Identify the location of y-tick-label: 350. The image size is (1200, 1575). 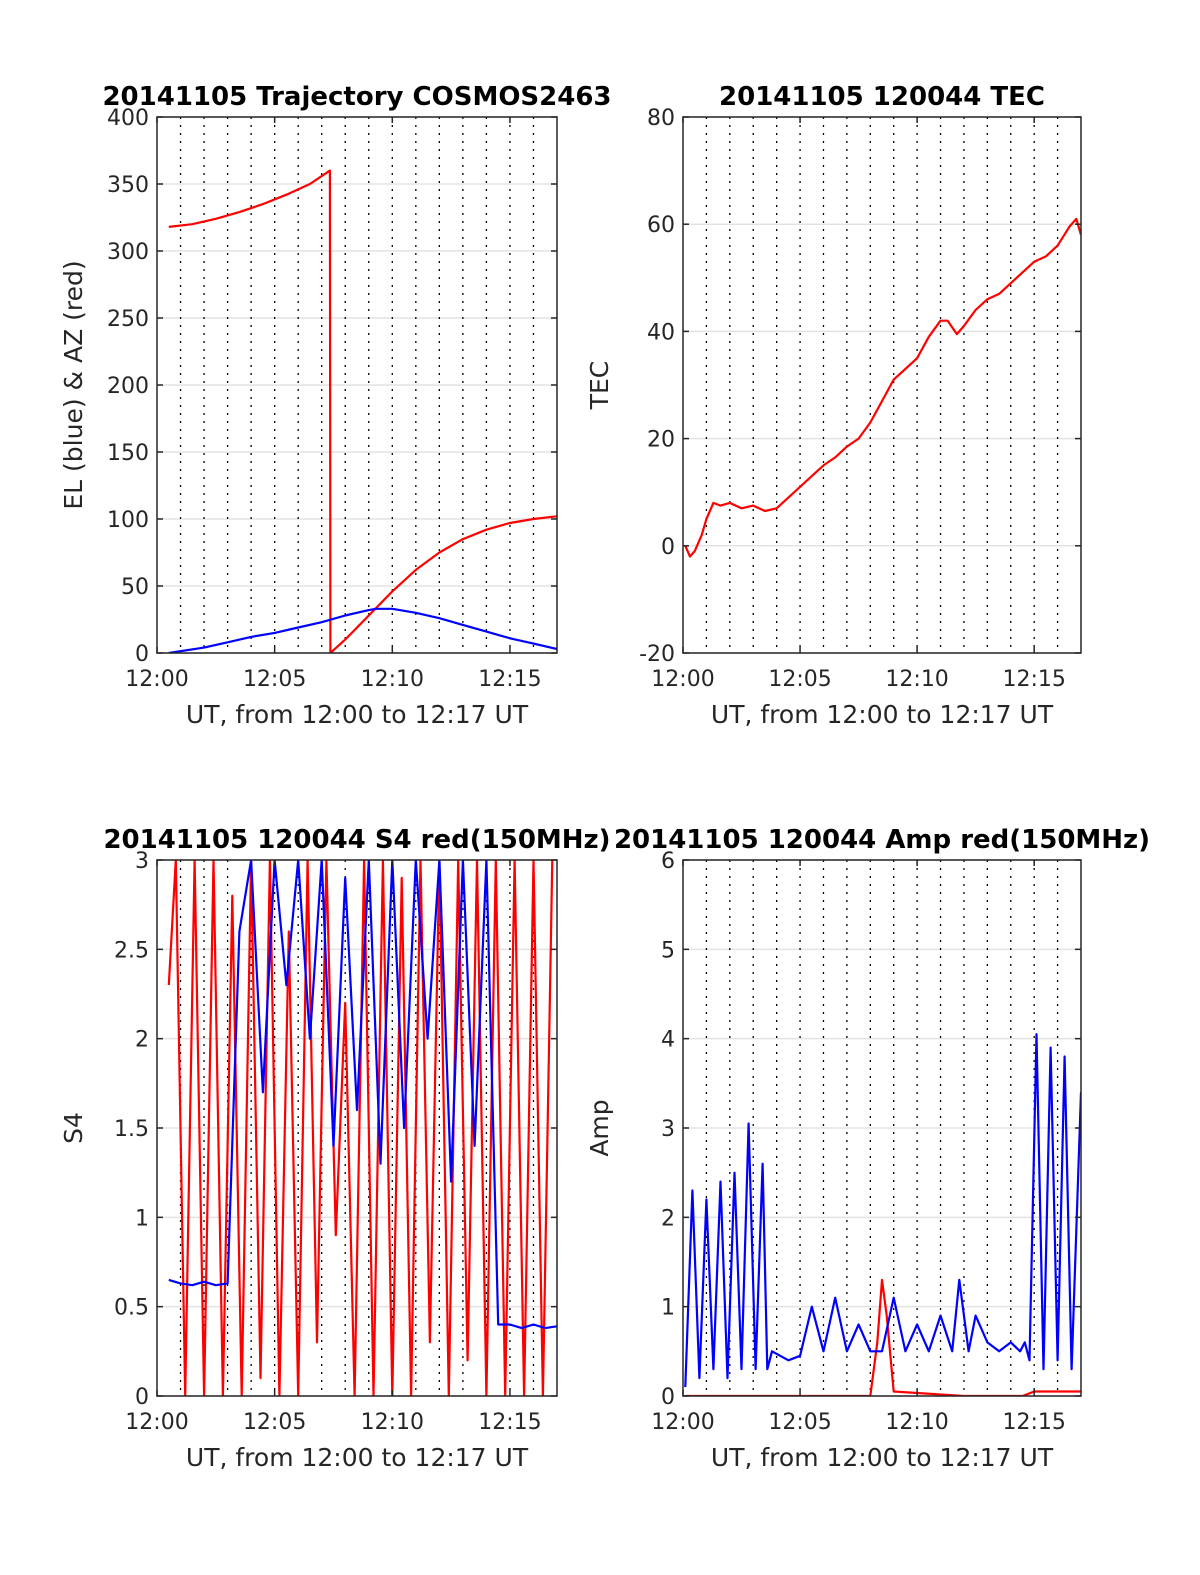
(128, 185).